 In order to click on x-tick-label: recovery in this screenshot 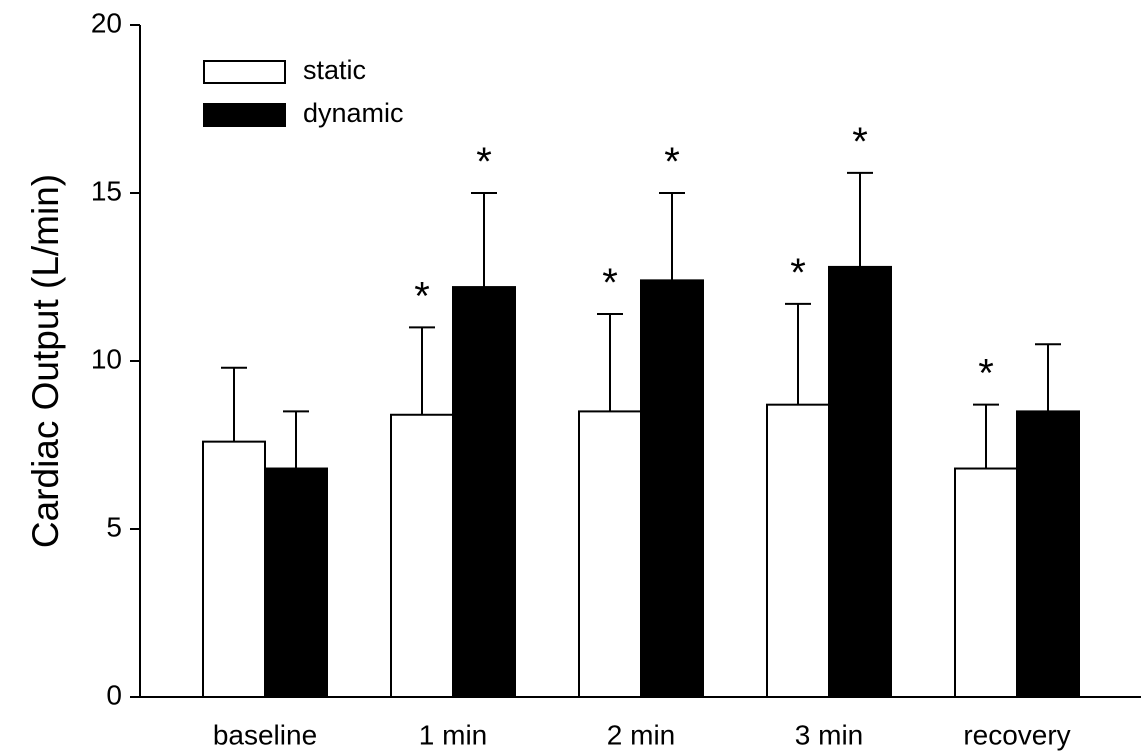, I will do `click(1016, 734)`.